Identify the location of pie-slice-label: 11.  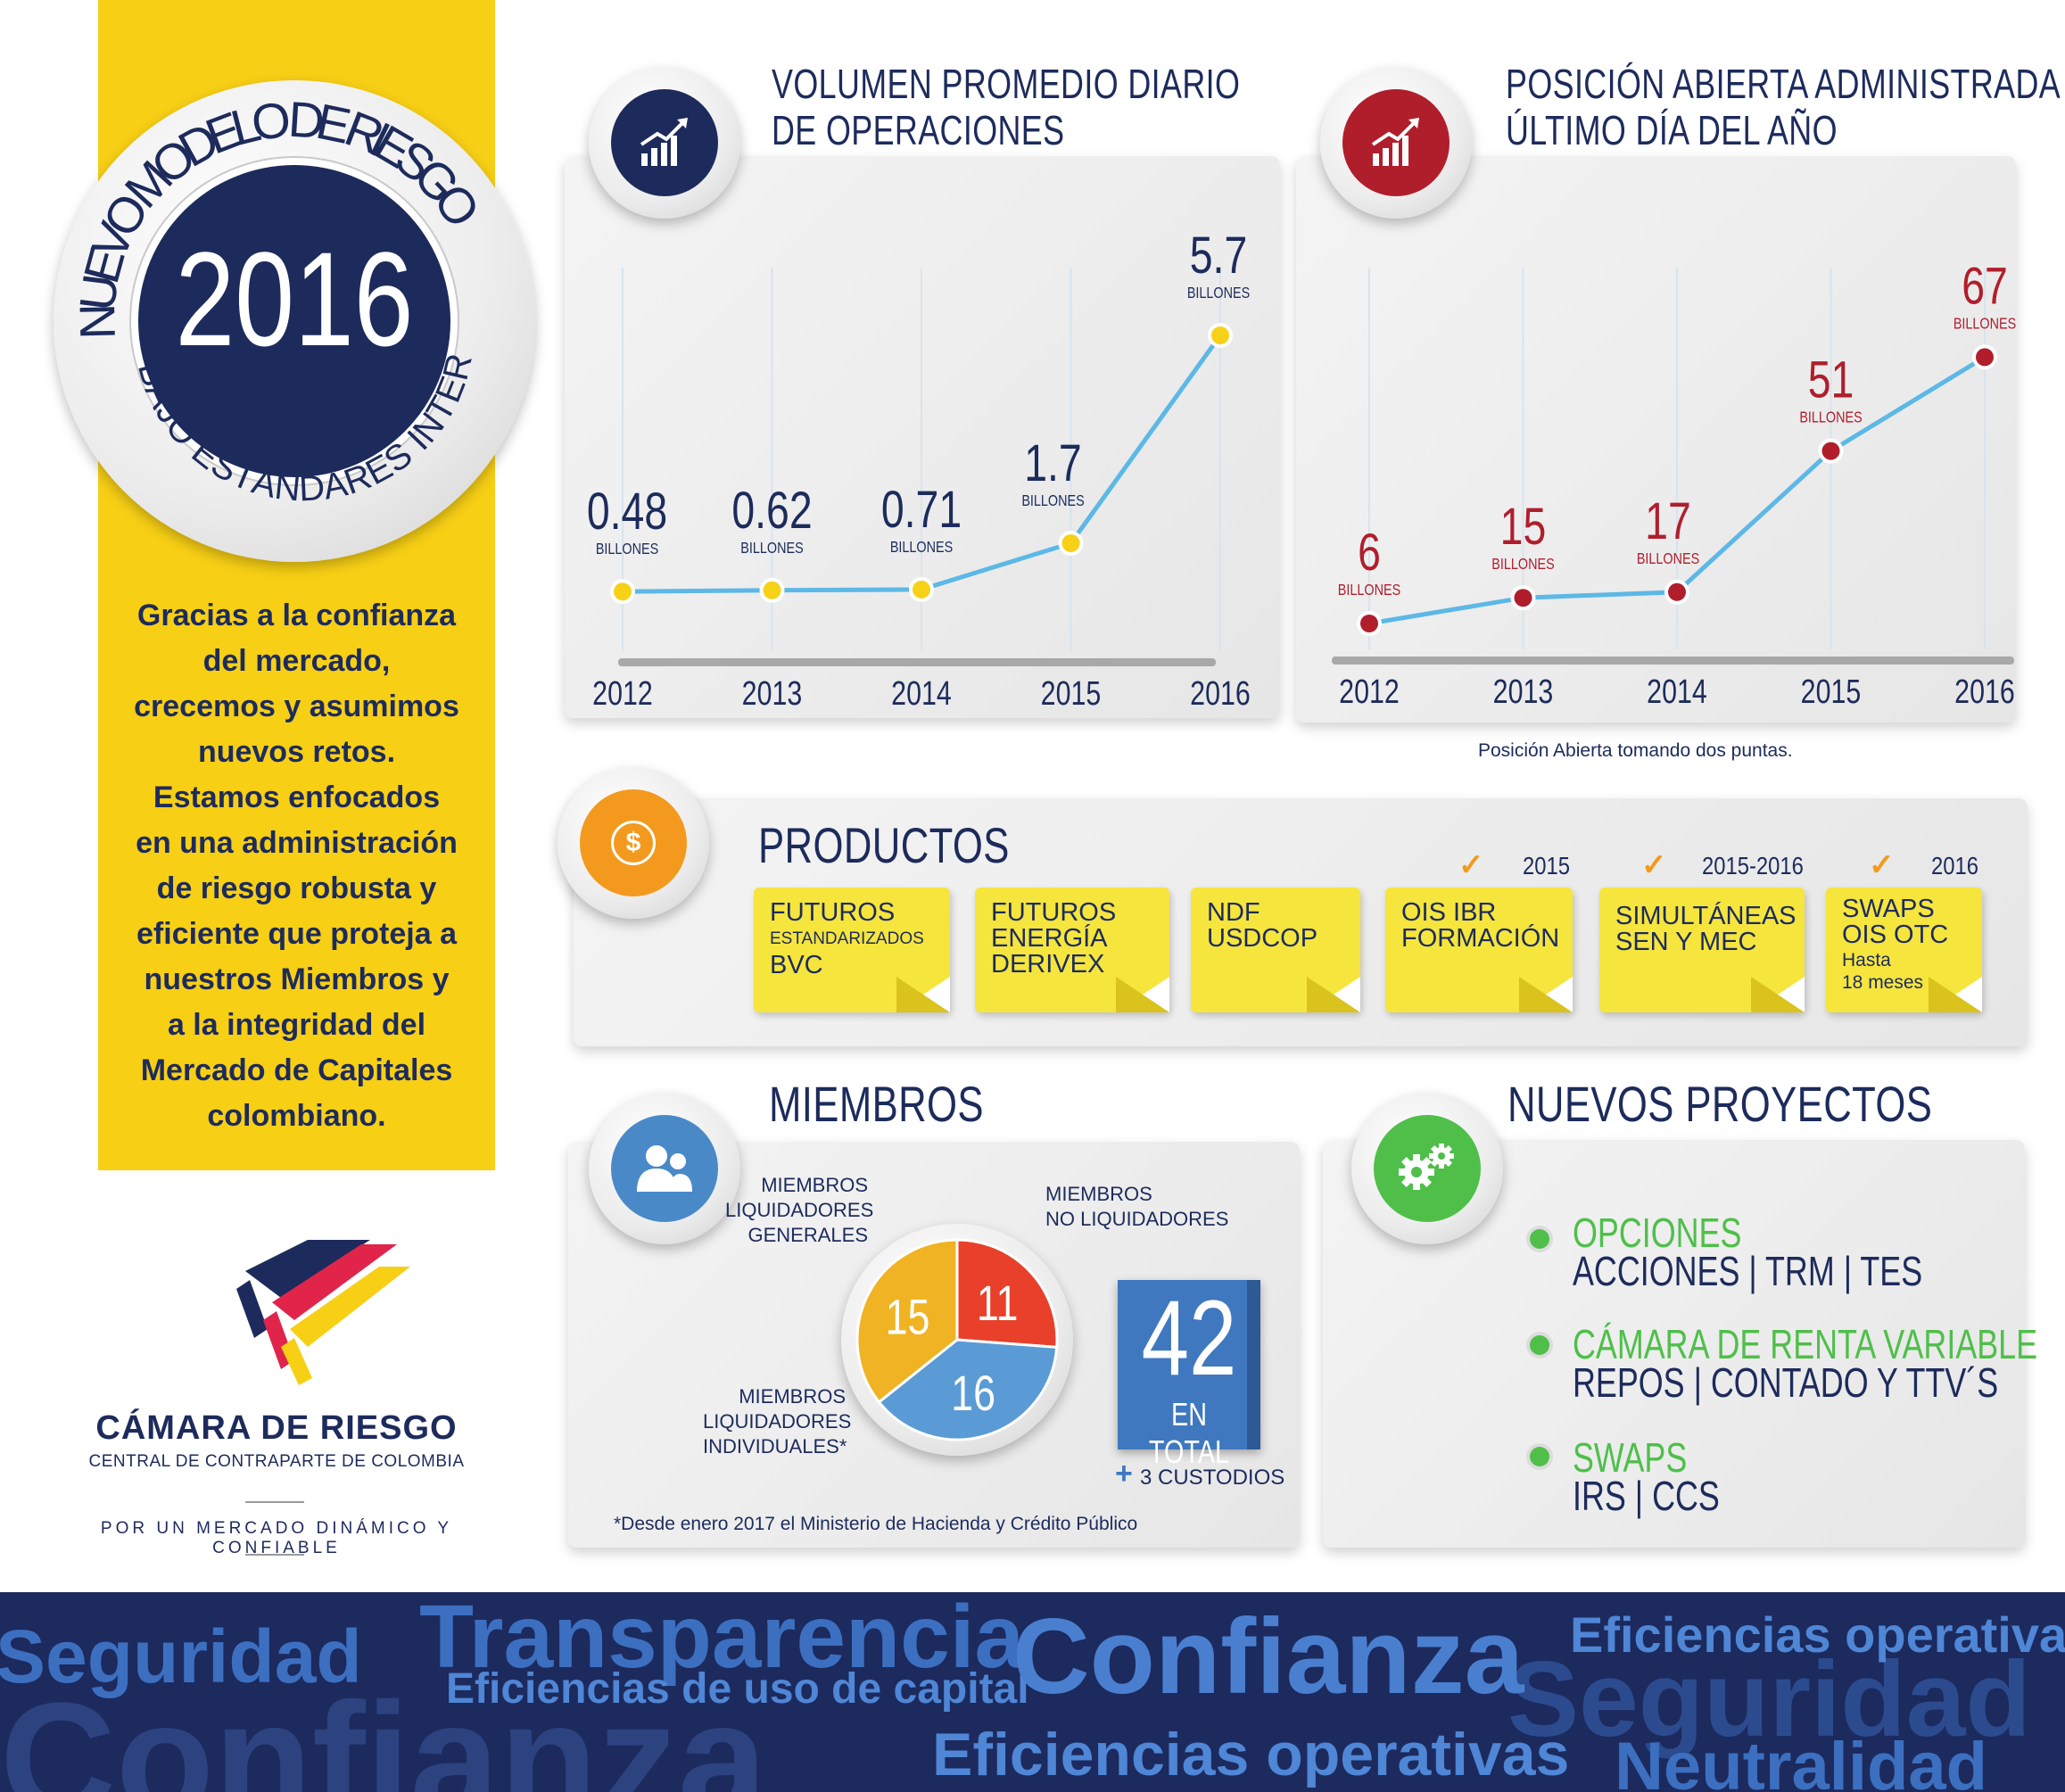
(998, 1303).